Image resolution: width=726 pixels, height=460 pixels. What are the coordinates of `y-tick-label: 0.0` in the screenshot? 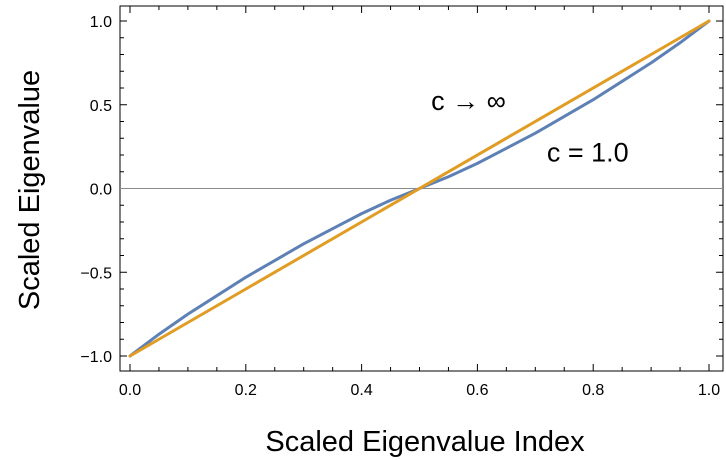 It's located at (101, 190).